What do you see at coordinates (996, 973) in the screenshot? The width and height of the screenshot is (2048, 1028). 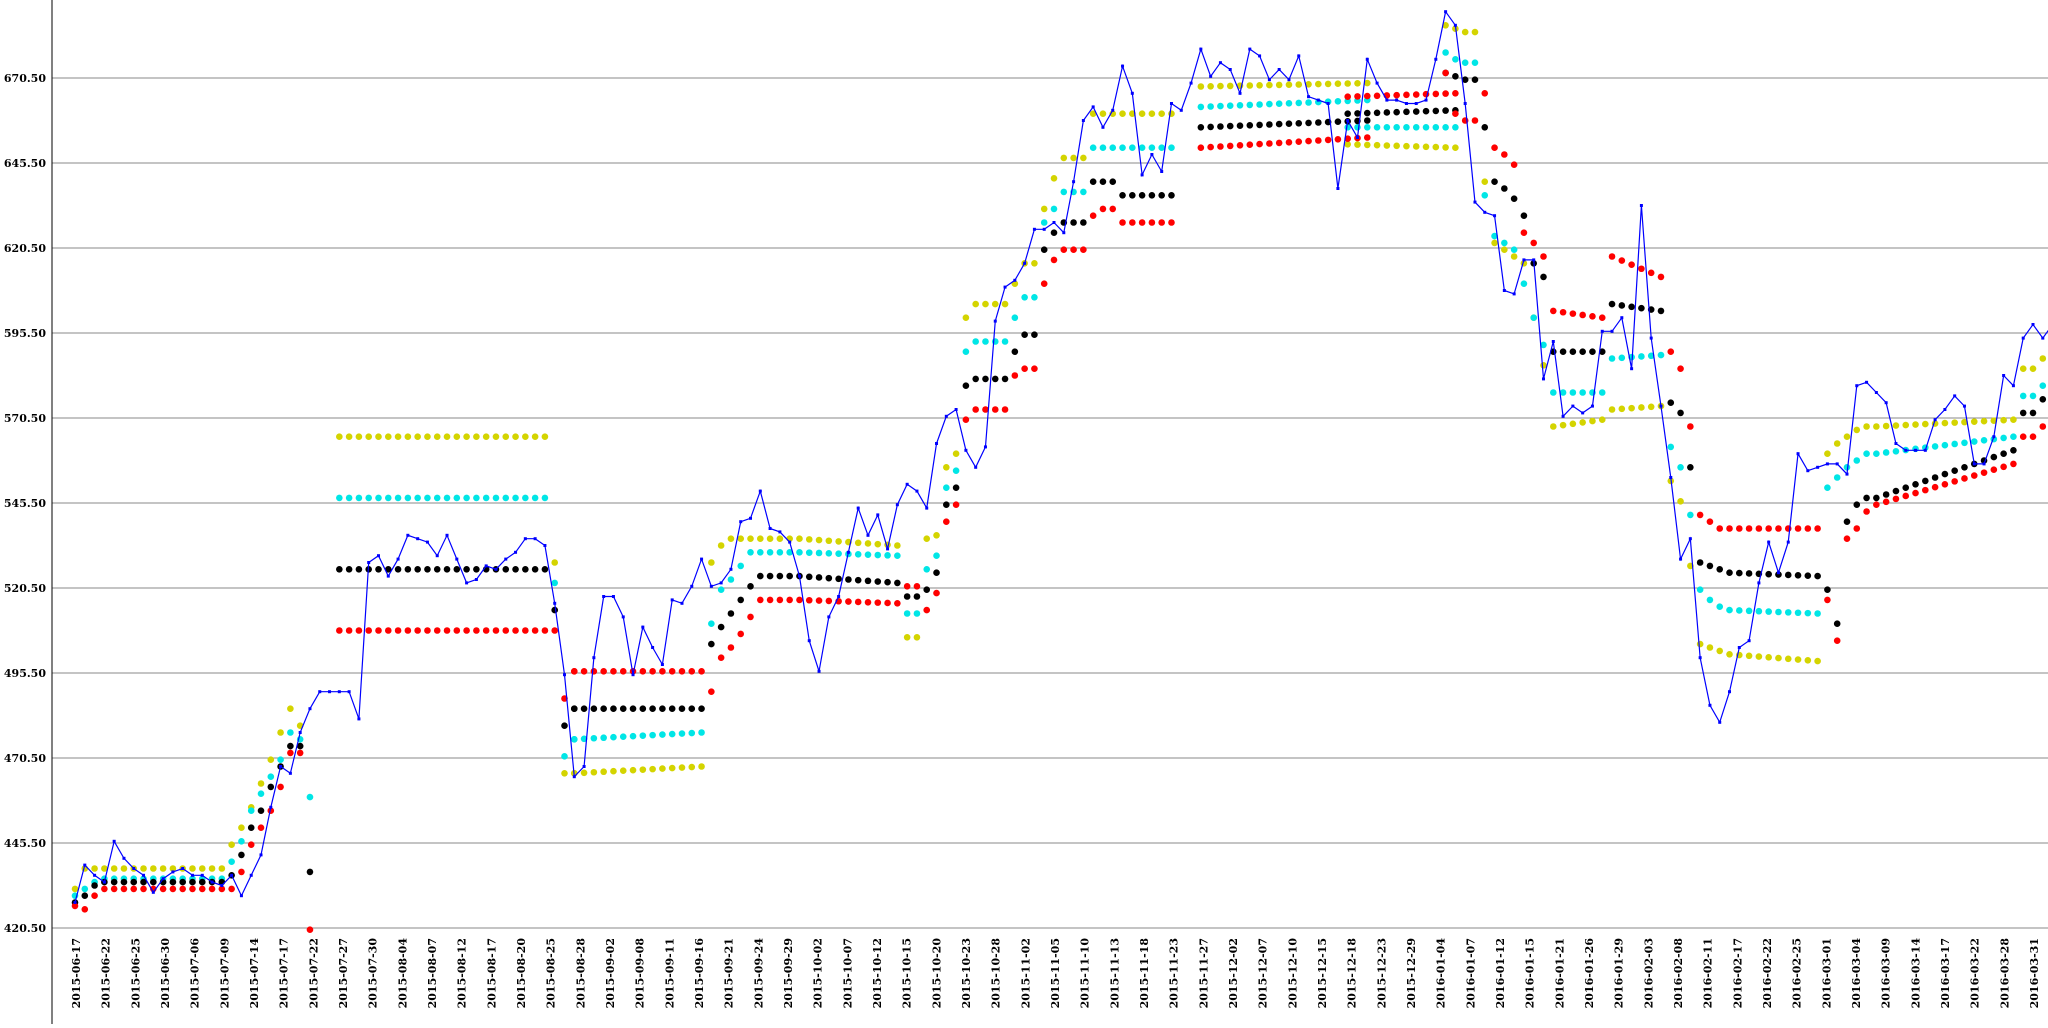 I see `x-tick-label: 2015-10-28` at bounding box center [996, 973].